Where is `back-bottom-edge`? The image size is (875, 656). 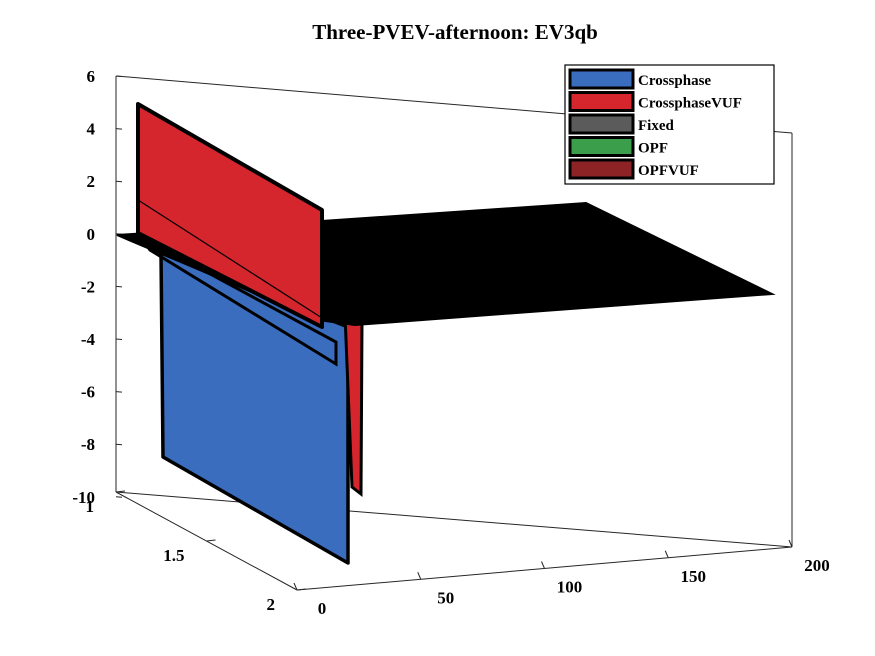 back-bottom-edge is located at coordinates (454, 519).